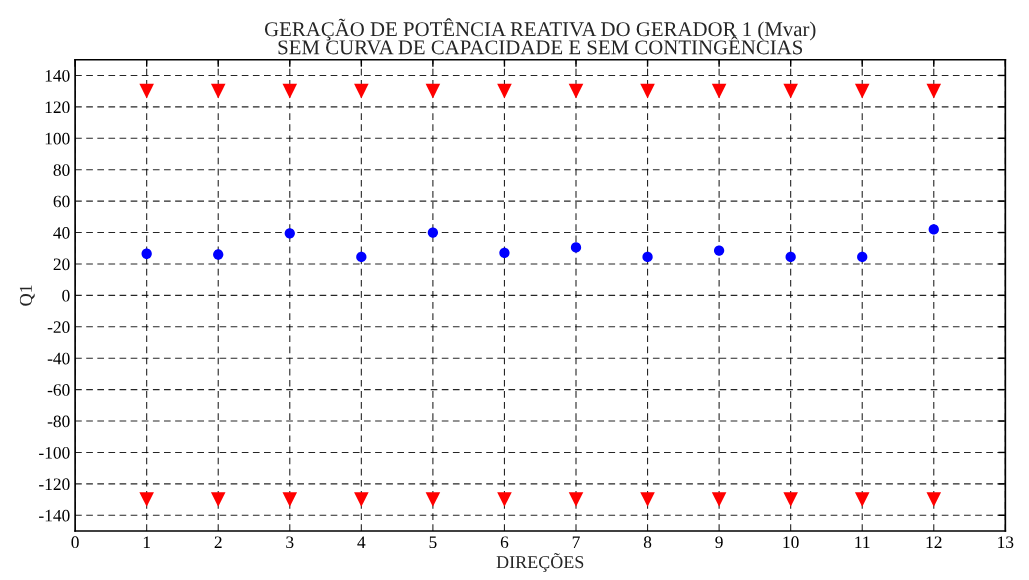 The width and height of the screenshot is (1029, 580). What do you see at coordinates (290, 542) in the screenshot?
I see `x-tick-label: 3` at bounding box center [290, 542].